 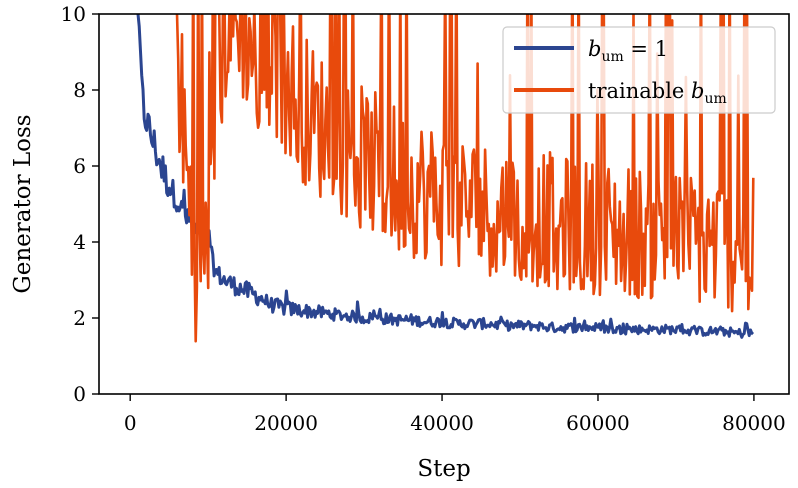 What do you see at coordinates (639, 70) in the screenshot?
I see `legend: bum = 1 trainable bum` at bounding box center [639, 70].